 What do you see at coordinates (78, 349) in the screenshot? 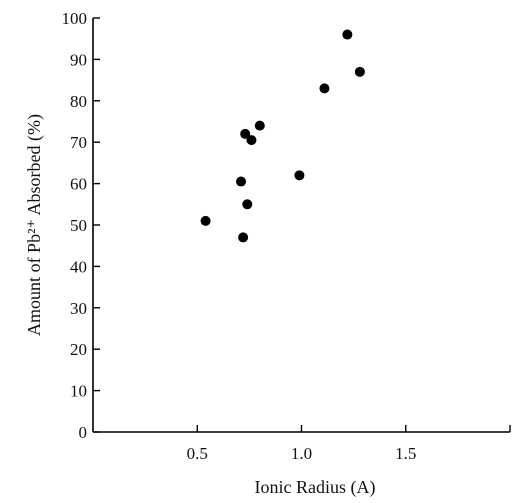
I see `y-tick-label: 20` at bounding box center [78, 349].